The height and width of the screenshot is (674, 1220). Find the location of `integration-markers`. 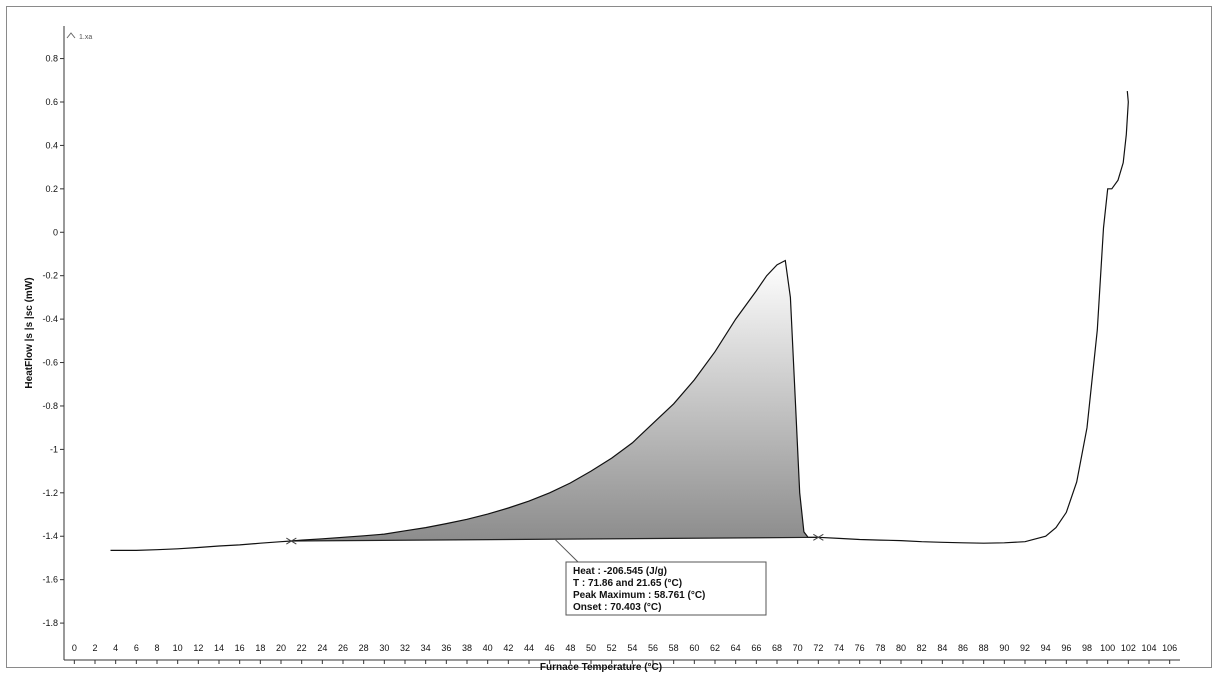

integration-markers is located at coordinates (555, 539).